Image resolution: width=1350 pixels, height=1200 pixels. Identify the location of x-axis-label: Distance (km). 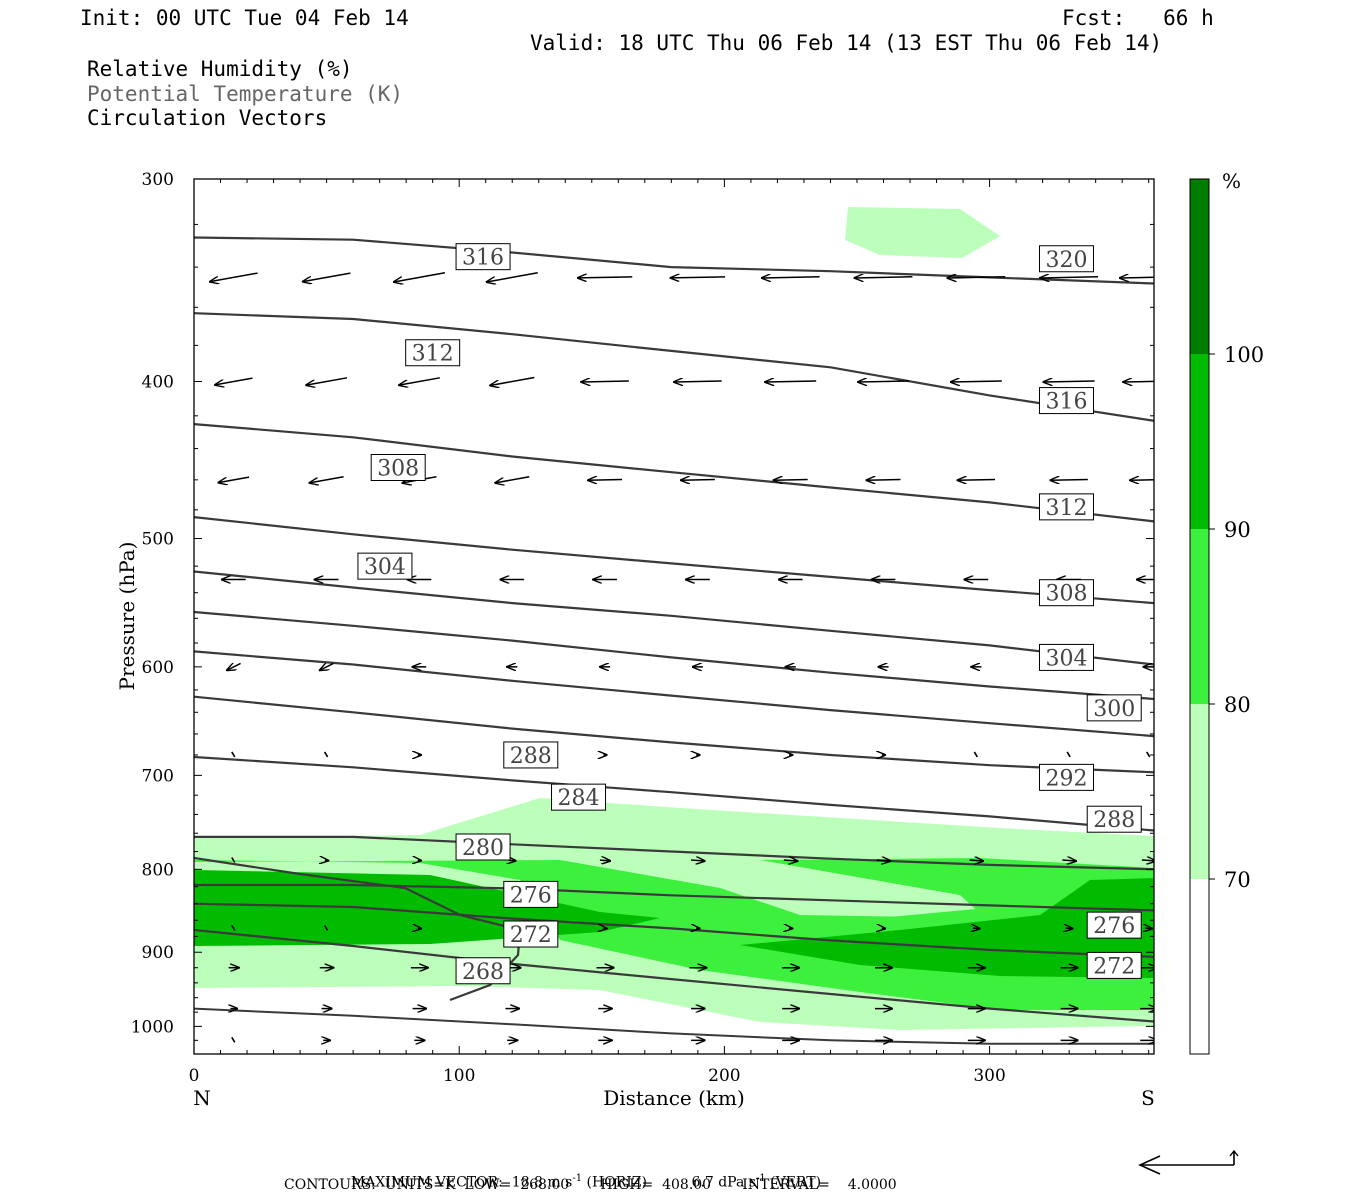
(674, 1098).